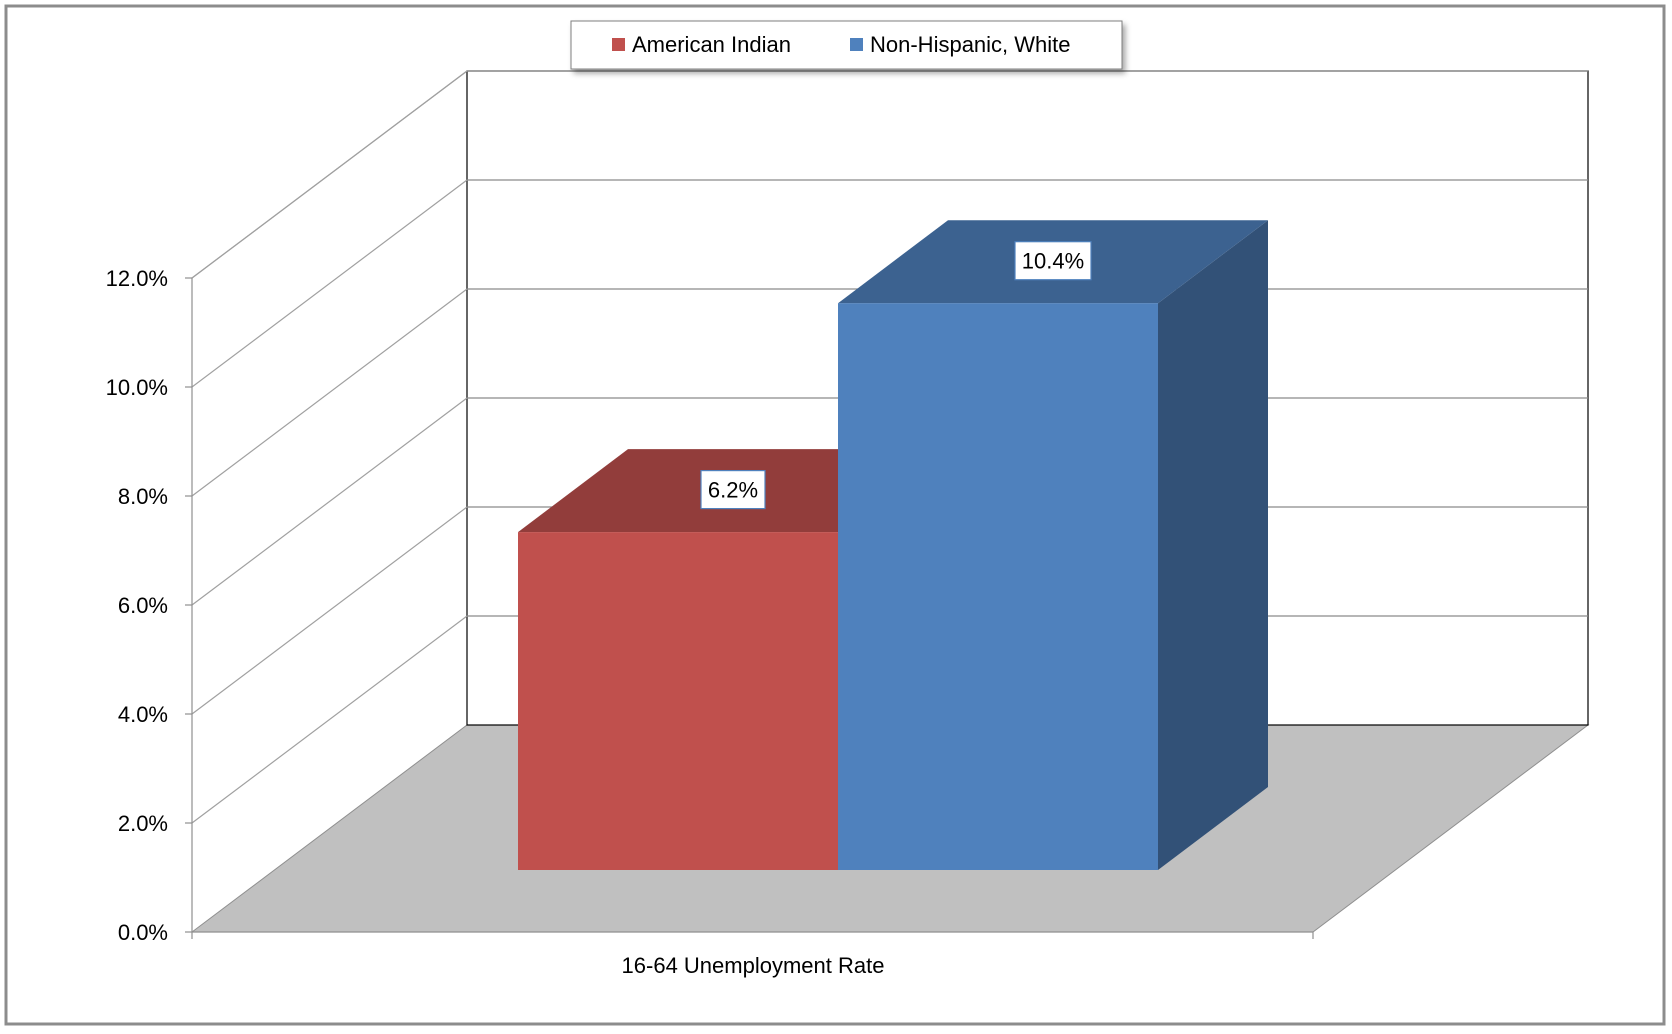 This screenshot has width=1672, height=1034. What do you see at coordinates (618, 44) in the screenshot?
I see `legend-swatch-american-indian` at bounding box center [618, 44].